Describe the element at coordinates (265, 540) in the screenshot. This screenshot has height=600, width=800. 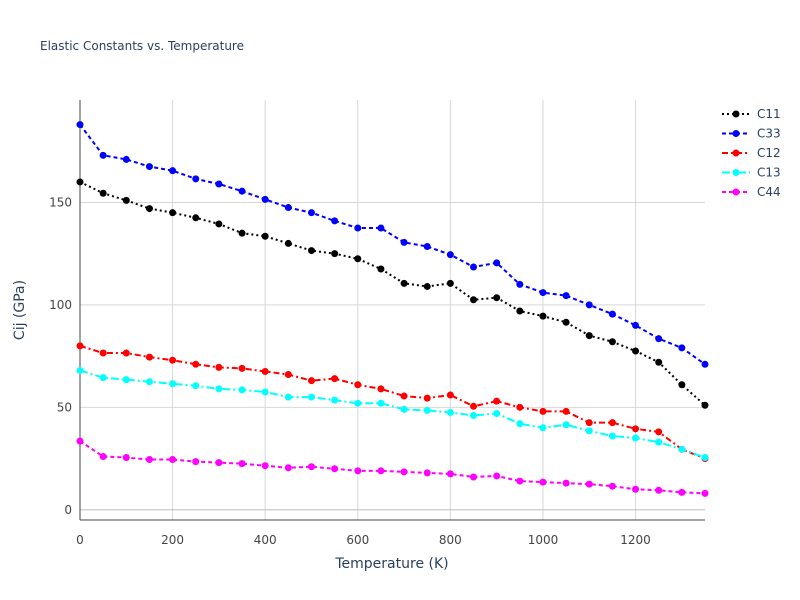
I see `x-tick-label: 400` at that location.